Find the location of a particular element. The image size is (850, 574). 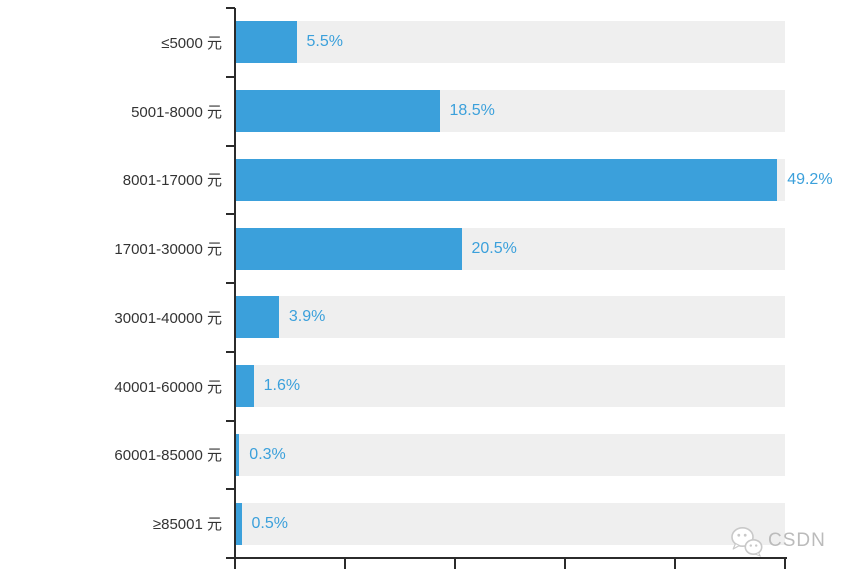

watermark: CSDN is located at coordinates (785, 541).